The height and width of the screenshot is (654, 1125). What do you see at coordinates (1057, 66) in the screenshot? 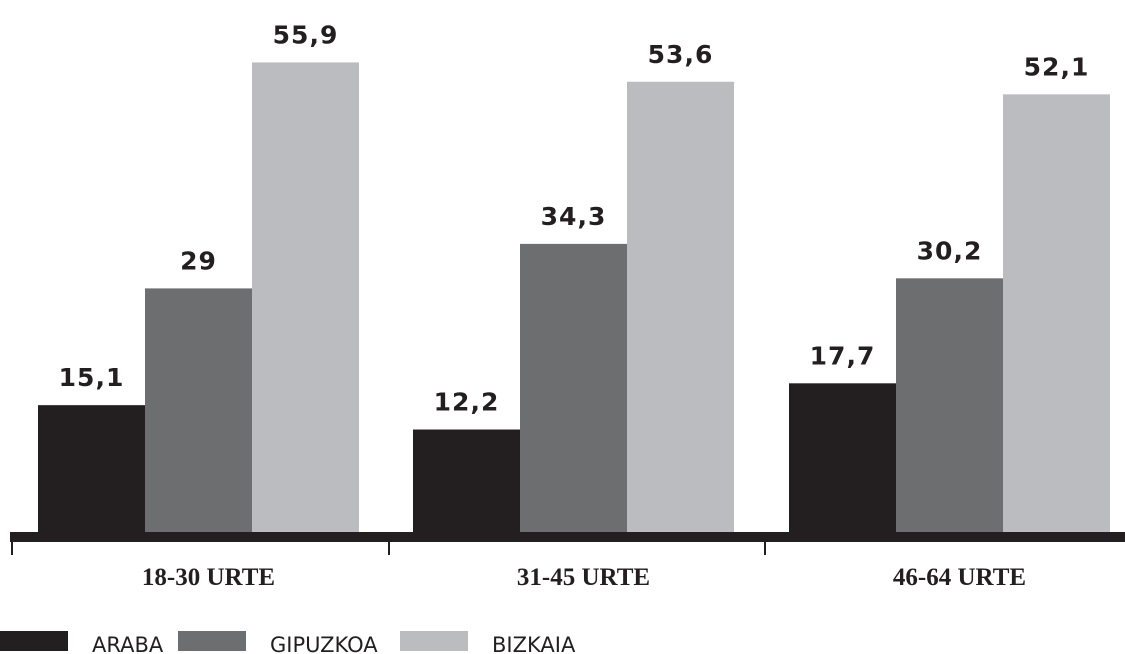
I see `value-label-bizkaia-46-64-urte: 52,1` at bounding box center [1057, 66].